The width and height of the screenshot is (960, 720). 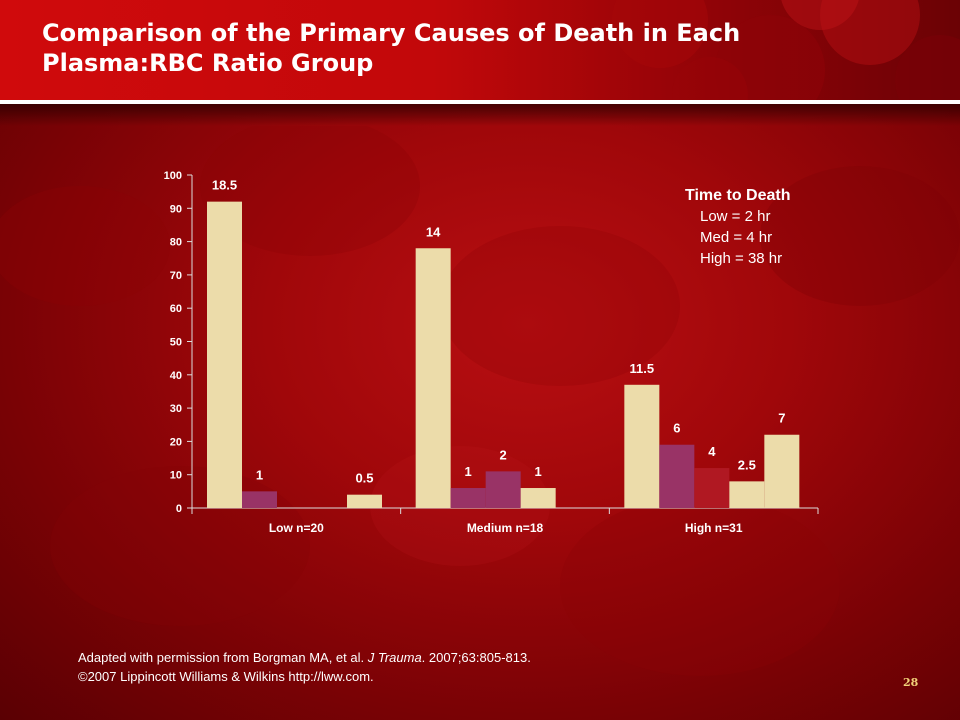 I want to click on y-tick-label: 70, so click(x=176, y=276).